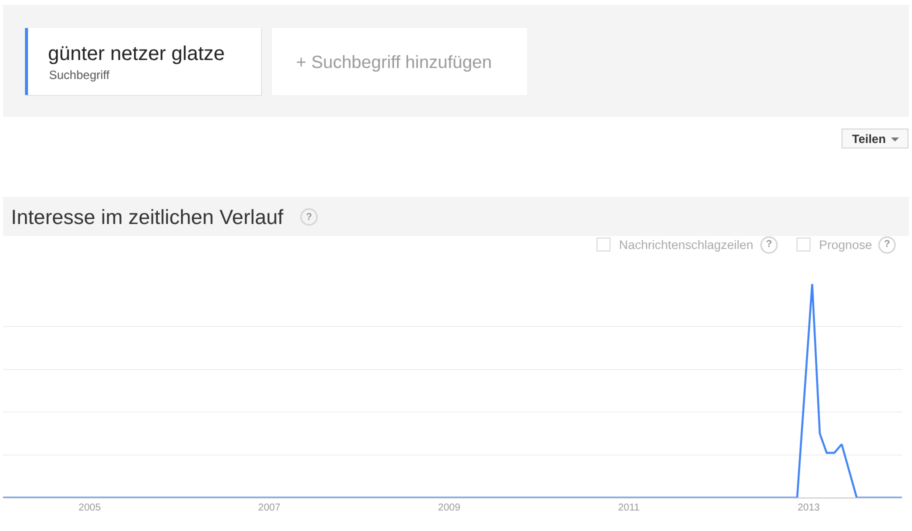 This screenshot has height=531, width=912. Describe the element at coordinates (394, 62) in the screenshot. I see `text: + Suchbegriff hinzufügen` at that location.